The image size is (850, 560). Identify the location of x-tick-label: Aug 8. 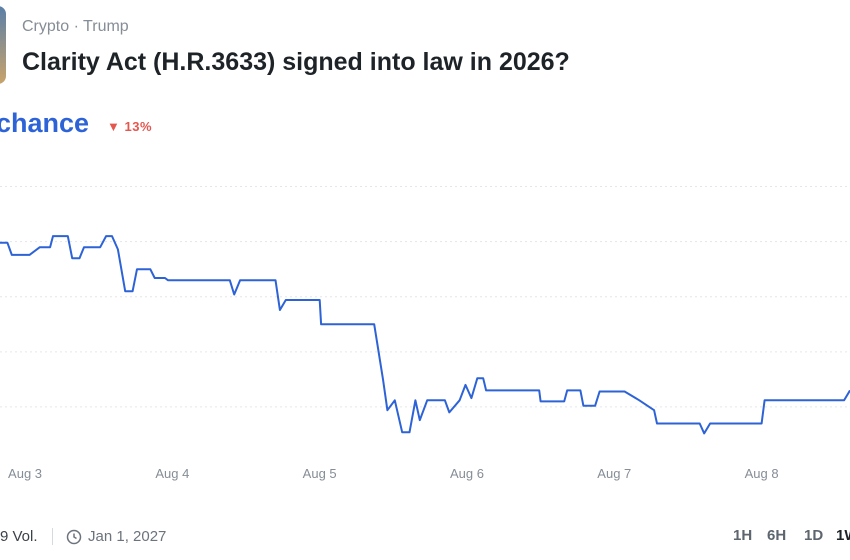
(762, 473).